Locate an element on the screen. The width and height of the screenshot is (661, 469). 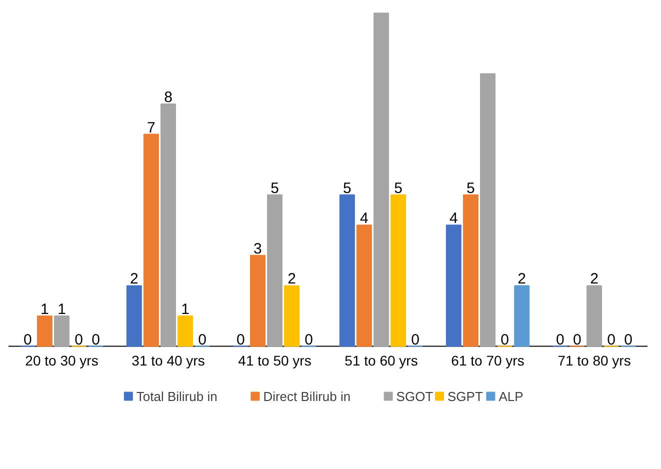
x-tick-label: 31 to 40 yrs is located at coordinates (168, 360).